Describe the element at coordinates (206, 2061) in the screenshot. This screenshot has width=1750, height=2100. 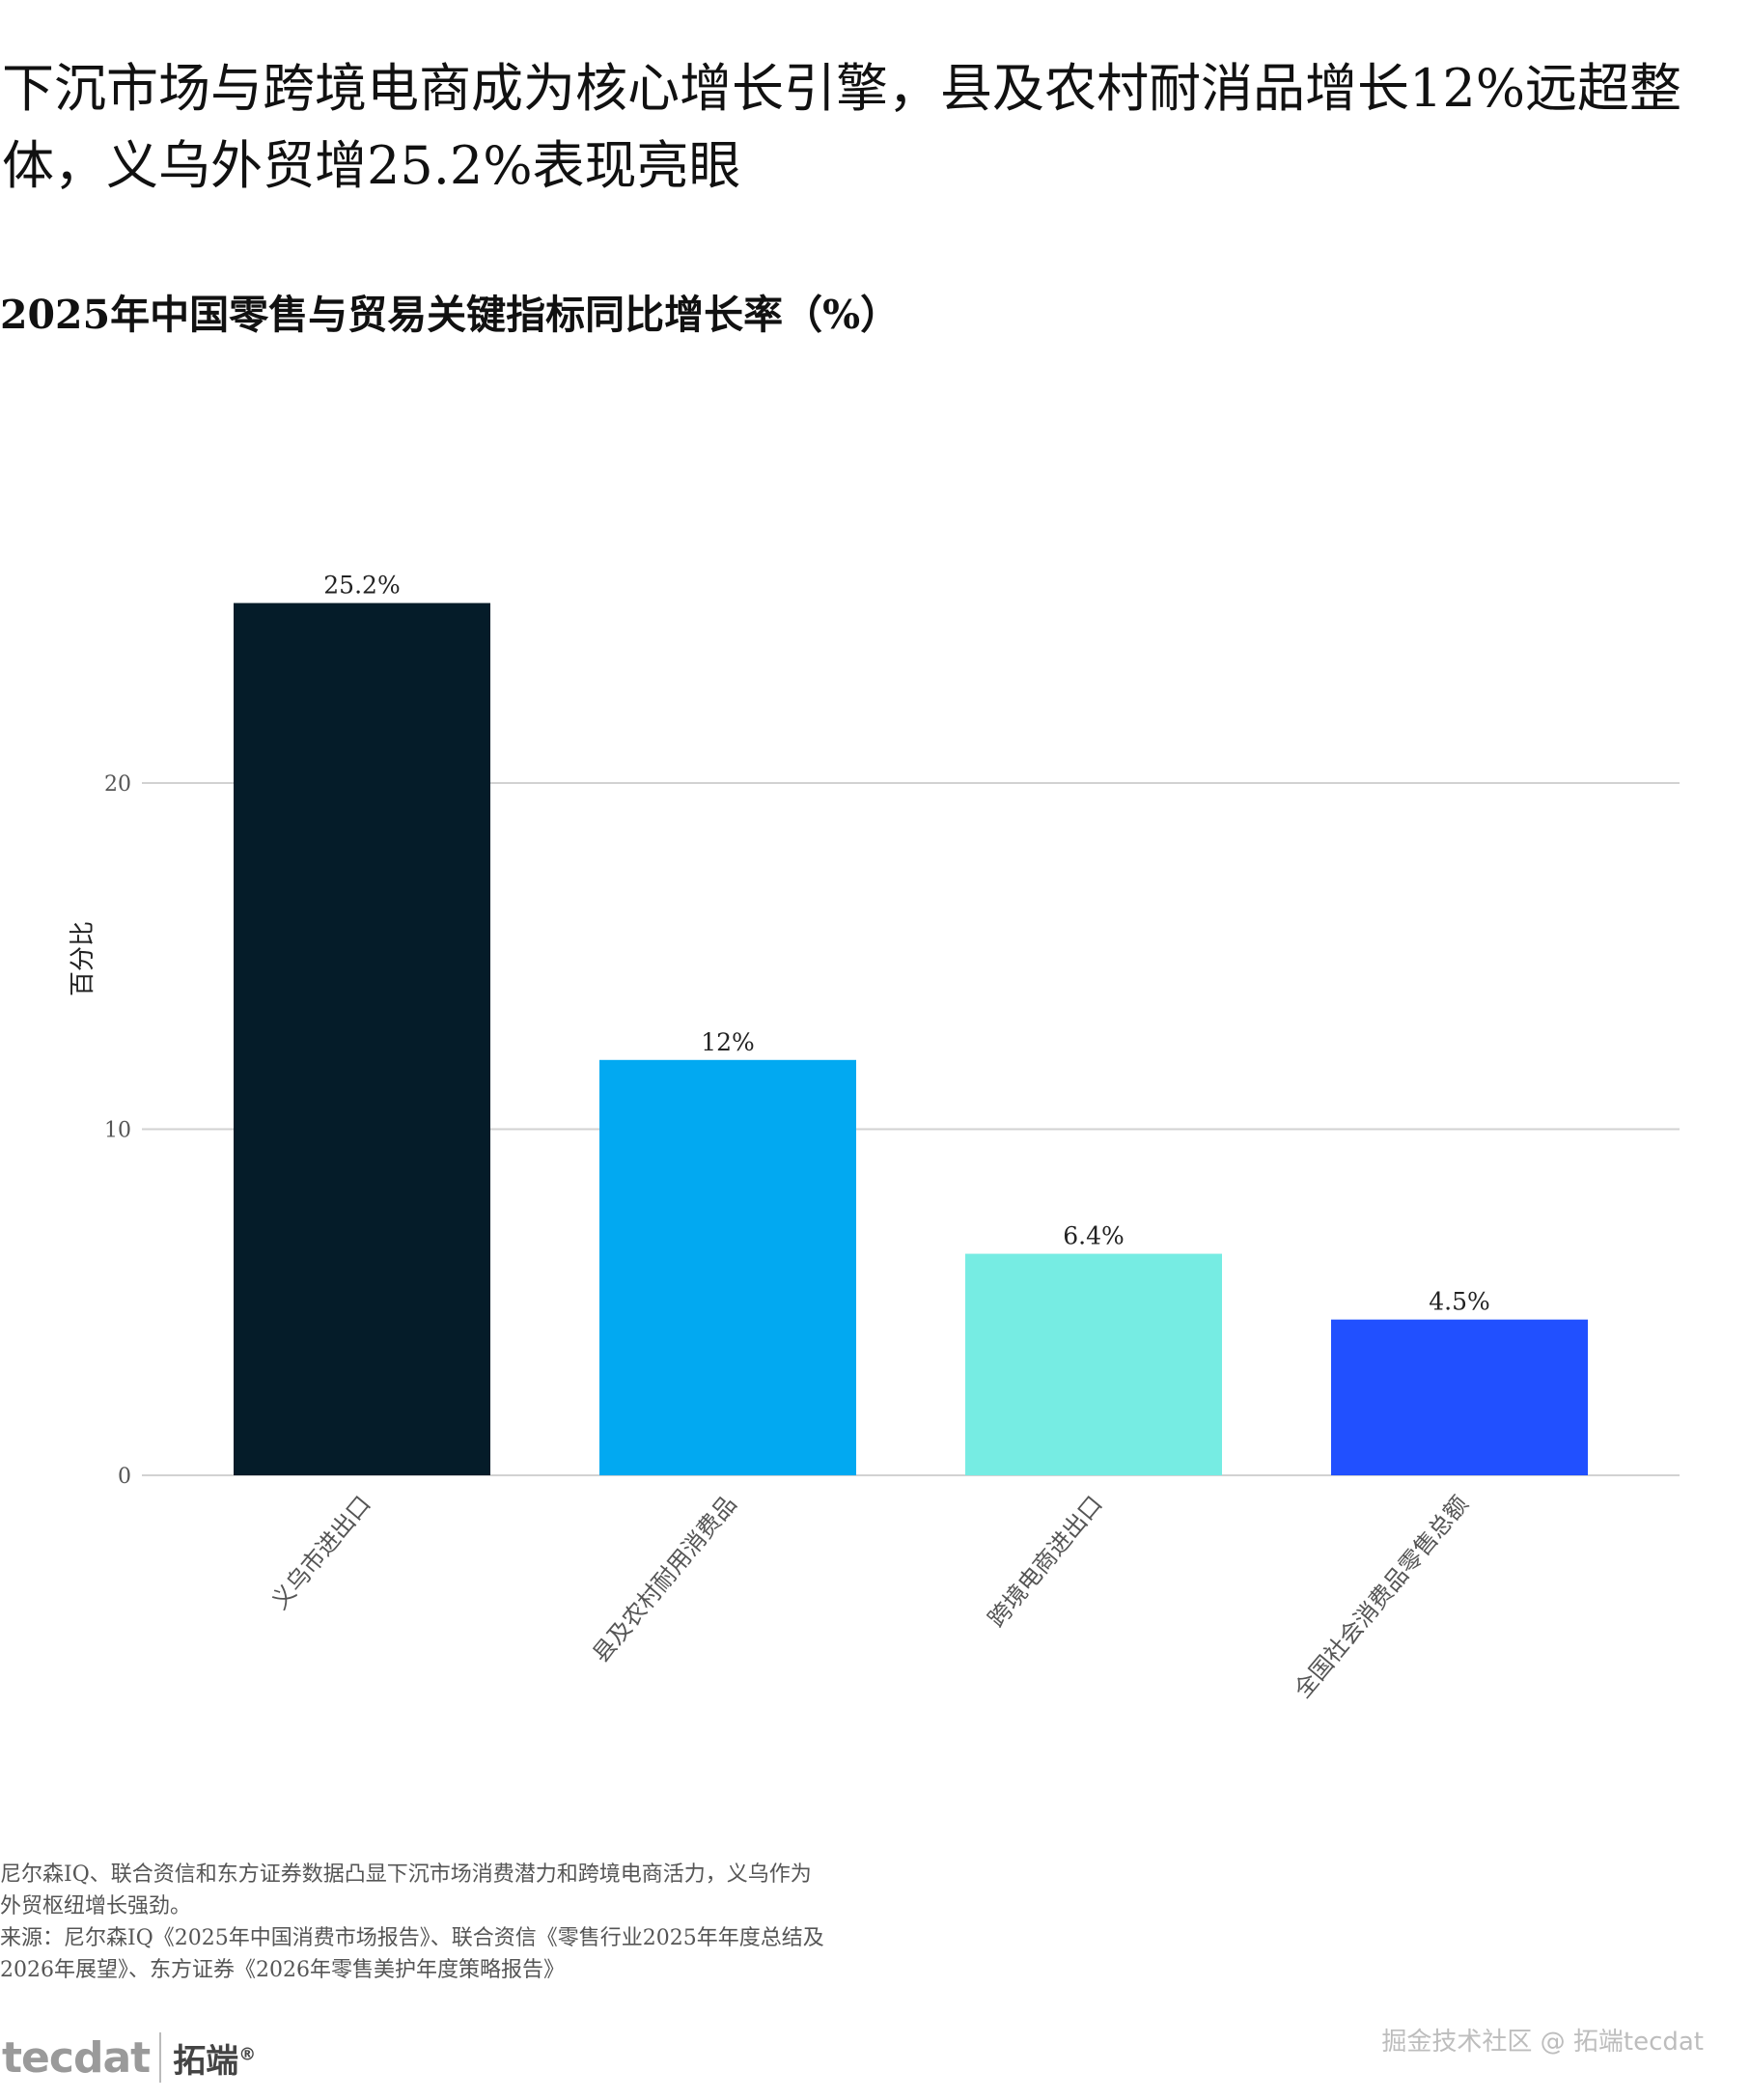
I see `logo-chinese-text: 拓端` at that location.